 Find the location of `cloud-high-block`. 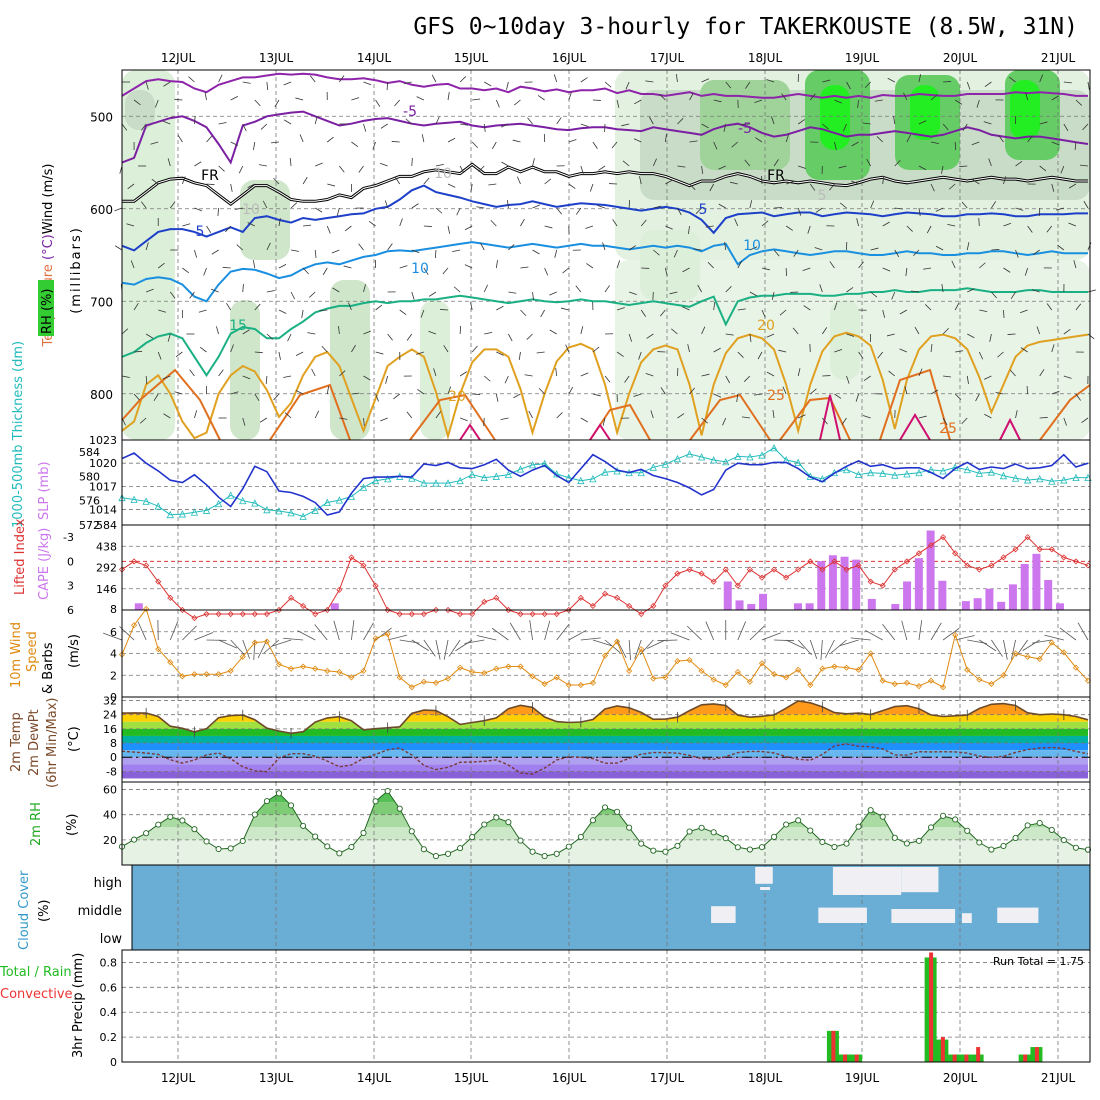

cloud-high-block is located at coordinates (920, 880).